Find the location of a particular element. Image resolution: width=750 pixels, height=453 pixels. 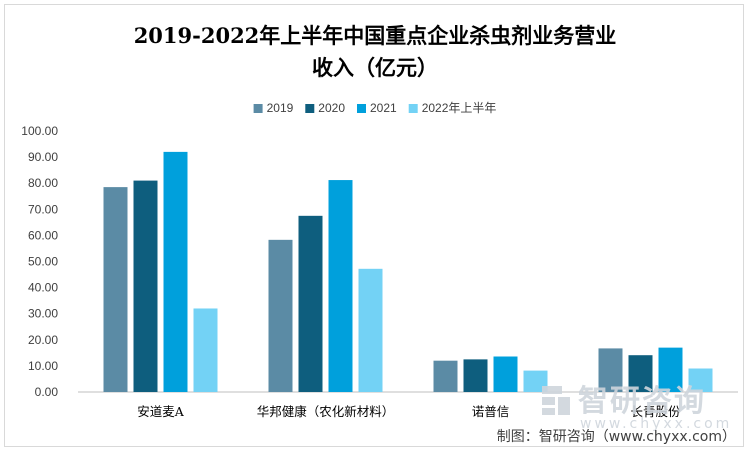

watermark: 智研咨询 www.chyxx.com is located at coordinates (637, 408).